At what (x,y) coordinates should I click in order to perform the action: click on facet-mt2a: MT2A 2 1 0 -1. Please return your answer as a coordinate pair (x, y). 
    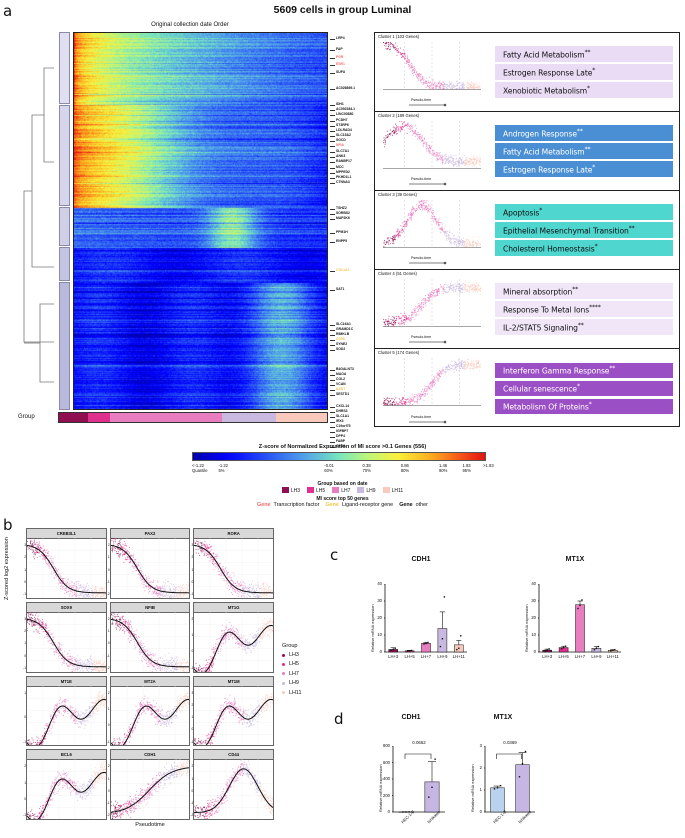
    Looking at the image, I should click on (149, 711).